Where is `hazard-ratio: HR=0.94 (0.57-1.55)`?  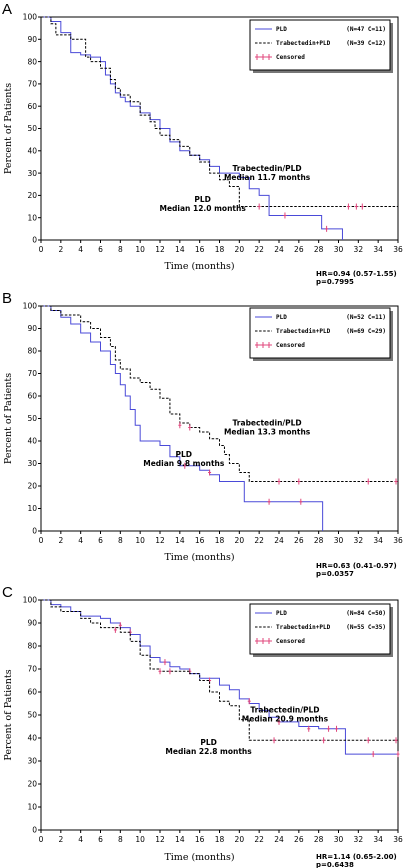
hazard-ratio: HR=0.94 (0.57-1.55) is located at coordinates (356, 274).